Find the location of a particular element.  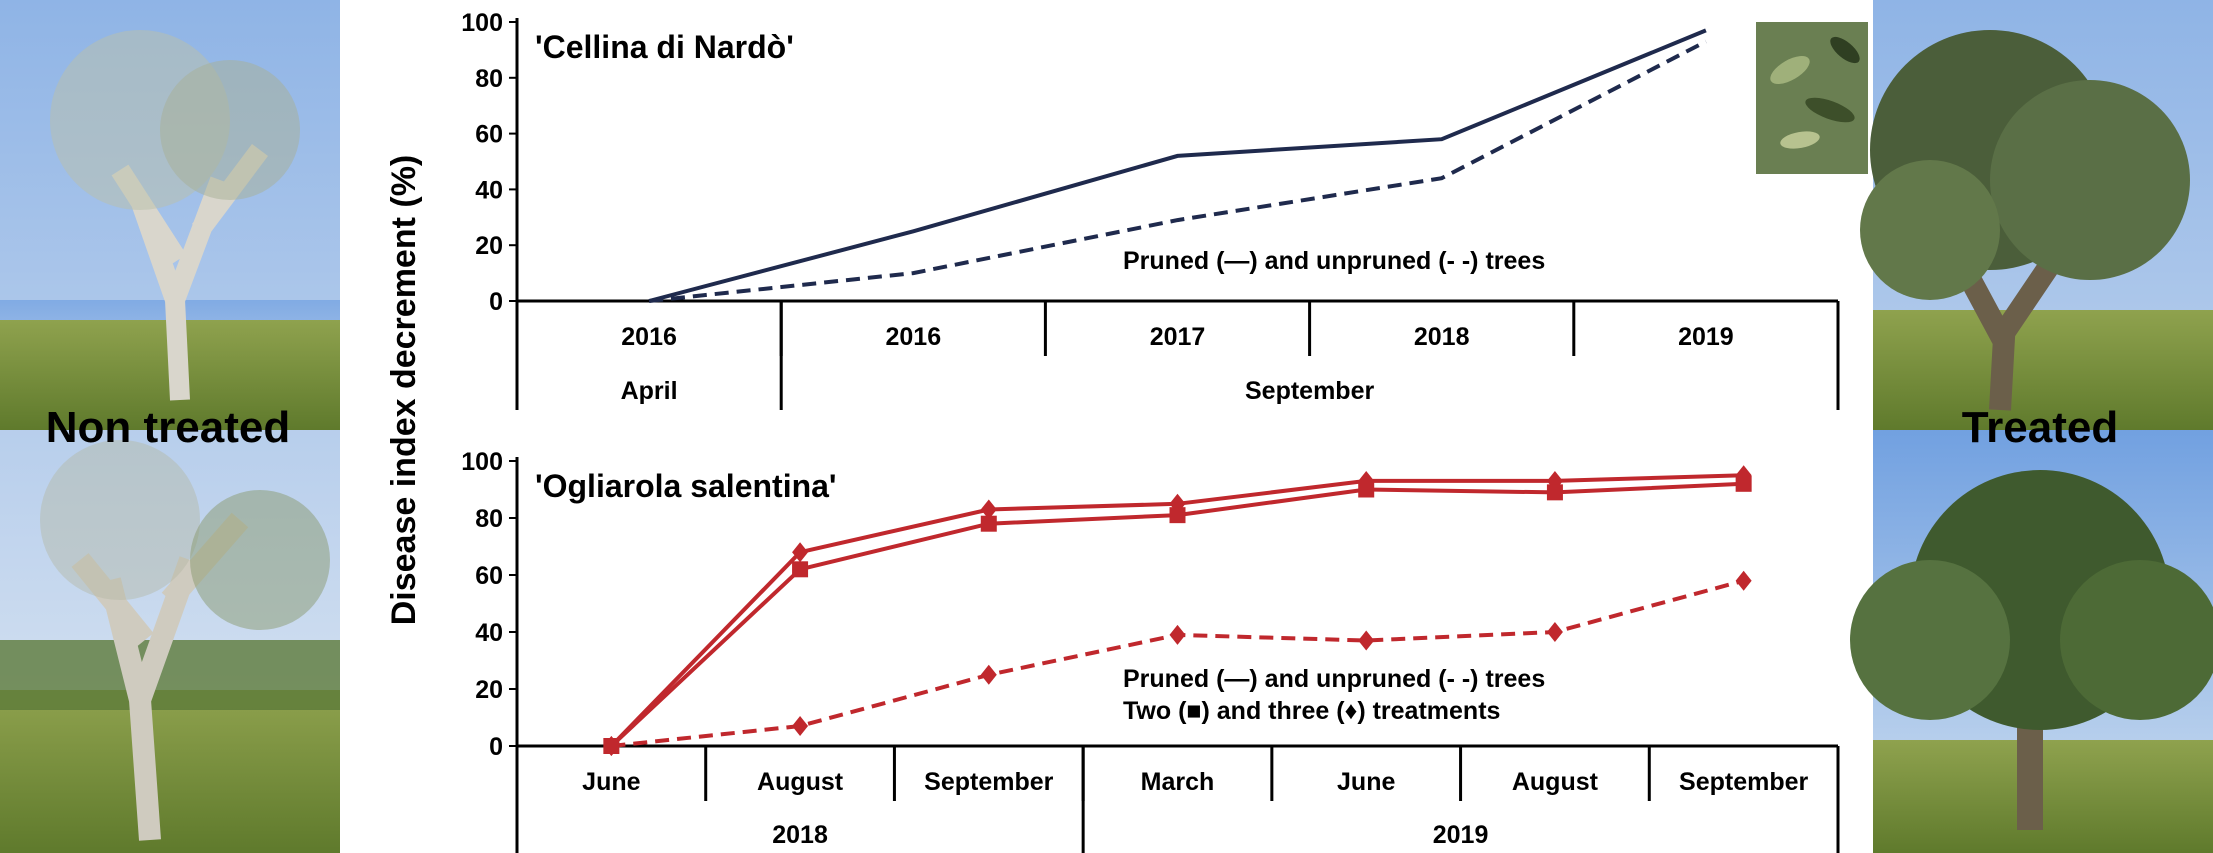

x-tick-label: 2017 is located at coordinates (1178, 337).